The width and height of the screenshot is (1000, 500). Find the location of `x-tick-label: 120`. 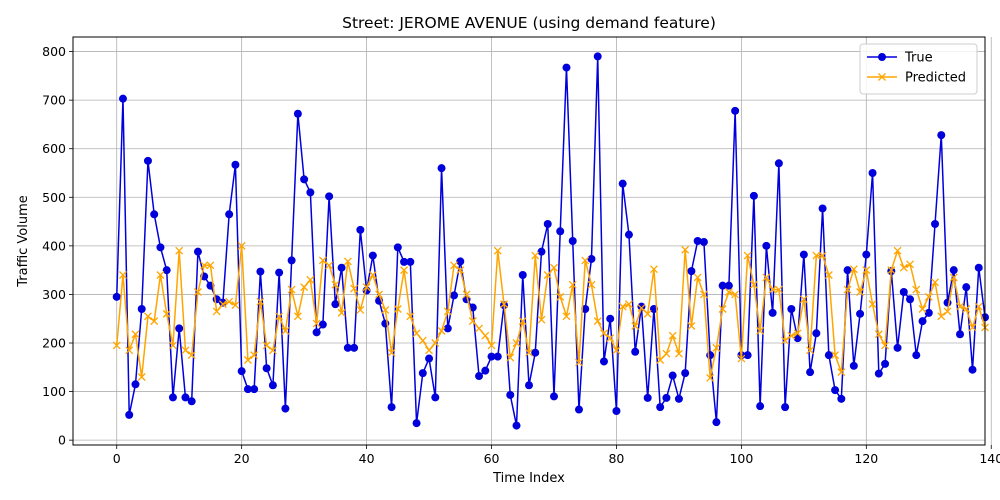

x-tick-label: 120 is located at coordinates (866, 458).